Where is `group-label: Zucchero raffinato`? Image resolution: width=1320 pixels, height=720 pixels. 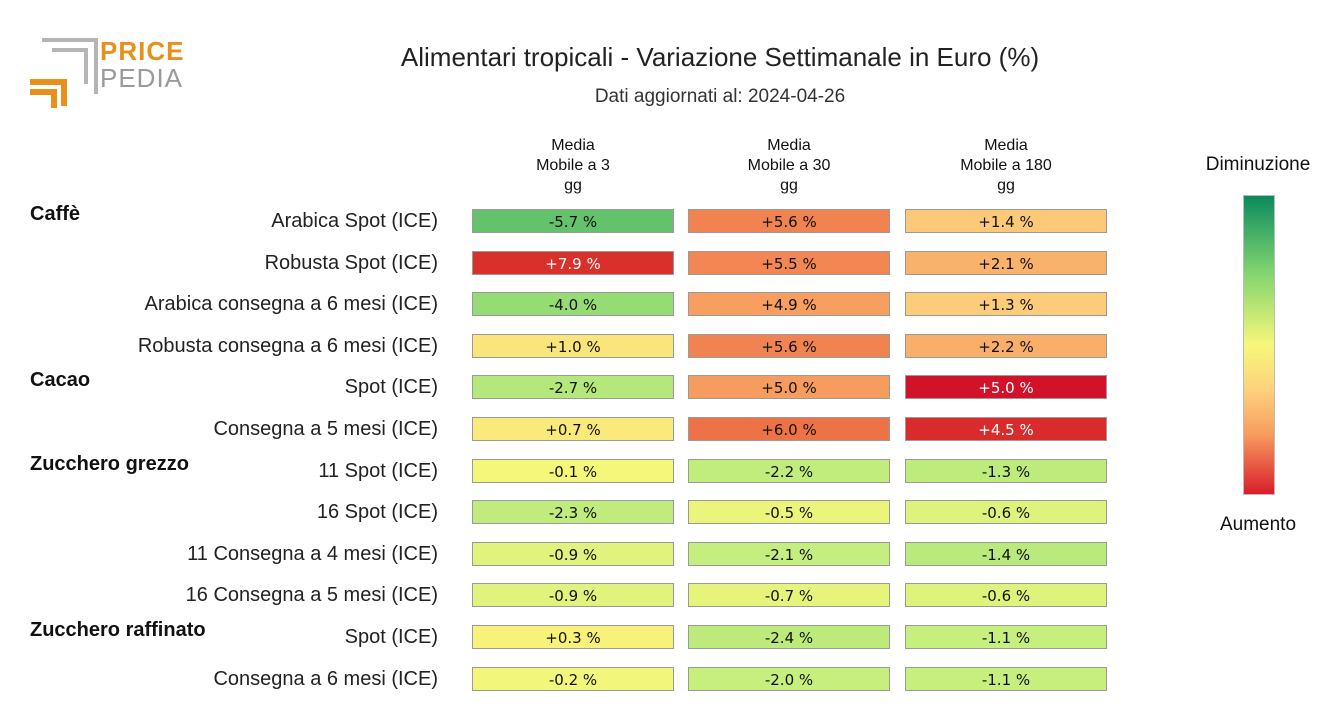 group-label: Zucchero raffinato is located at coordinates (118, 630).